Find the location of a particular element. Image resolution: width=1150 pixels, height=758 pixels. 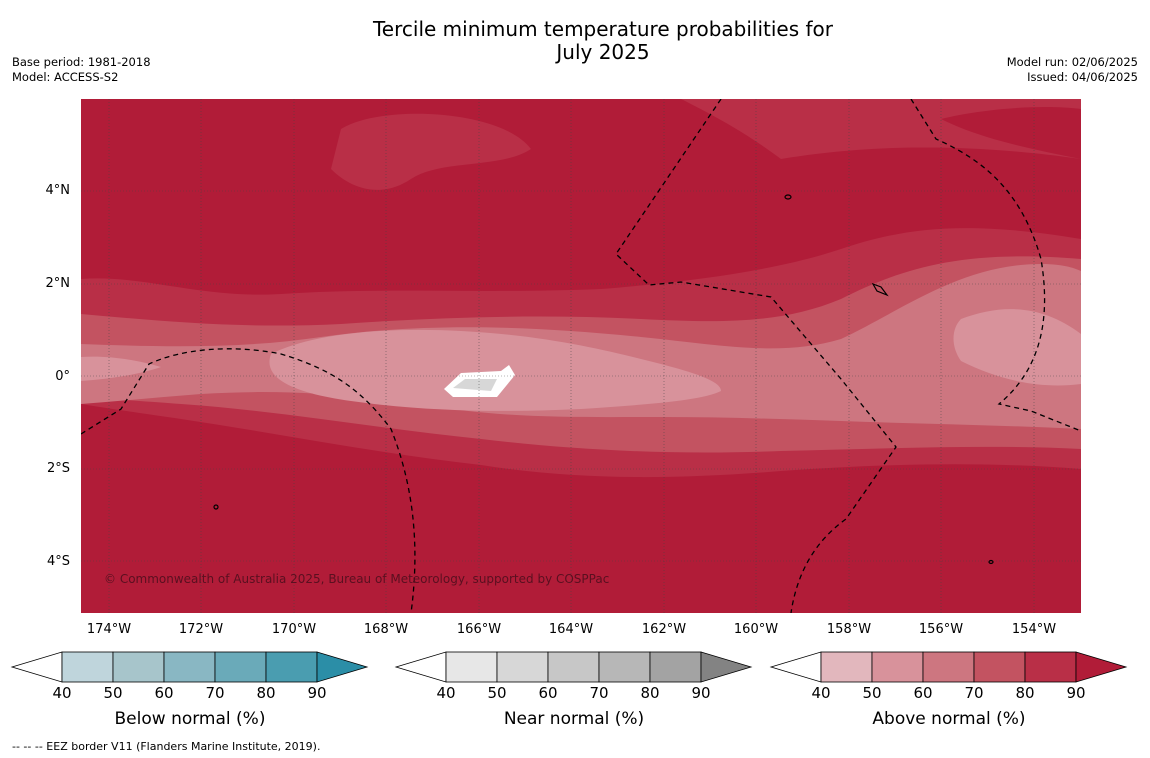

lat-label-2n: 2°N is located at coordinates (58, 283).